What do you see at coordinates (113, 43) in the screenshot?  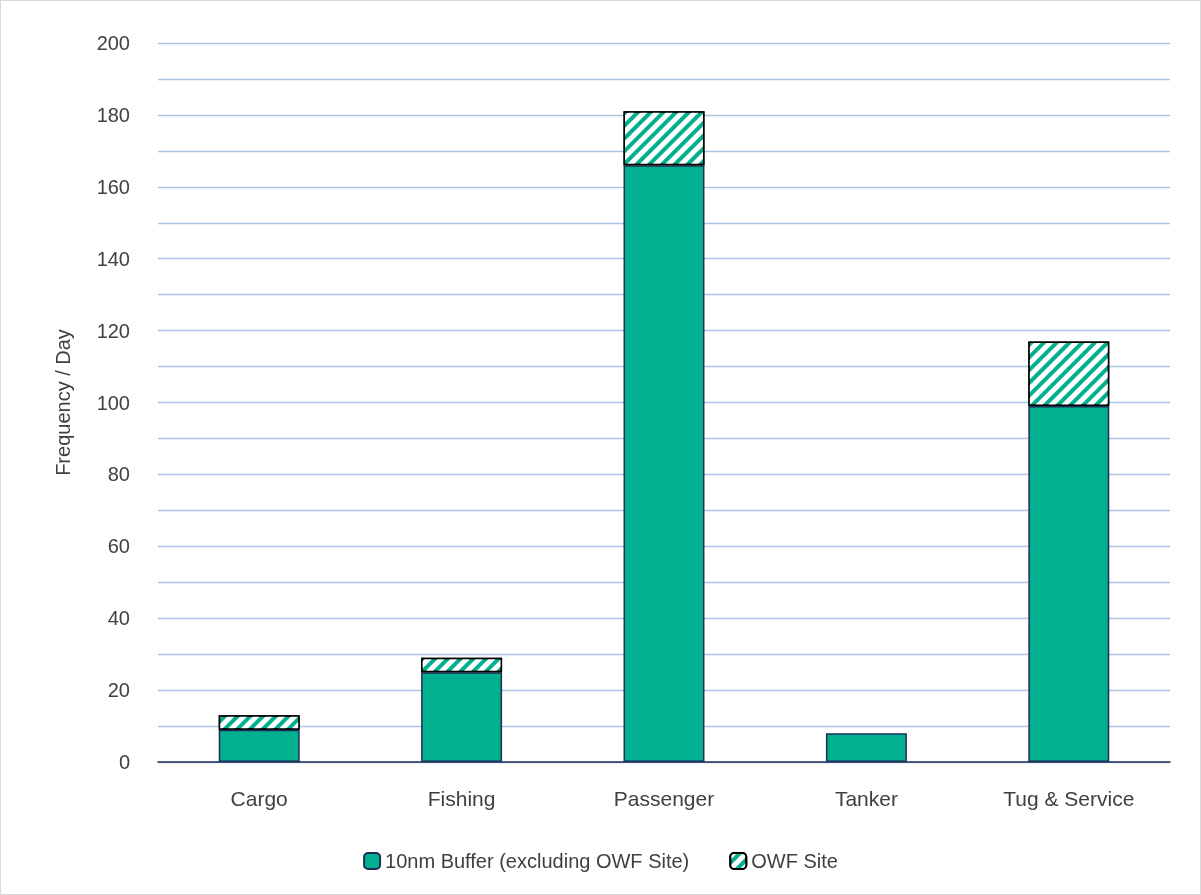 I see `y-tick-label: 200` at bounding box center [113, 43].